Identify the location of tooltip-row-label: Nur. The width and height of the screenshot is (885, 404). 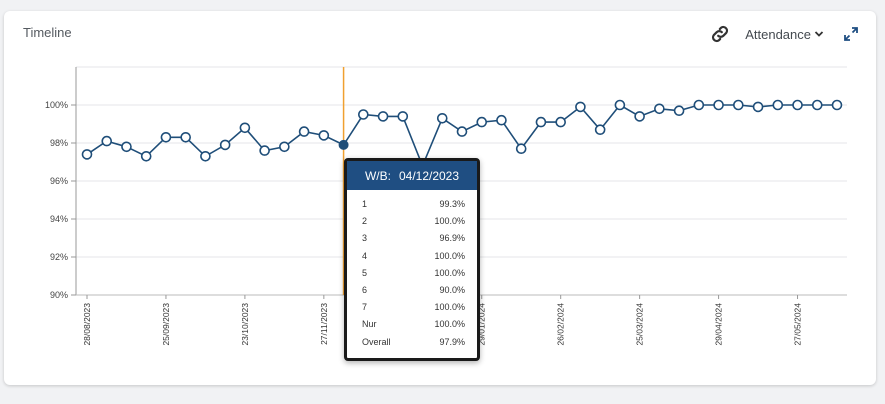
(369, 324).